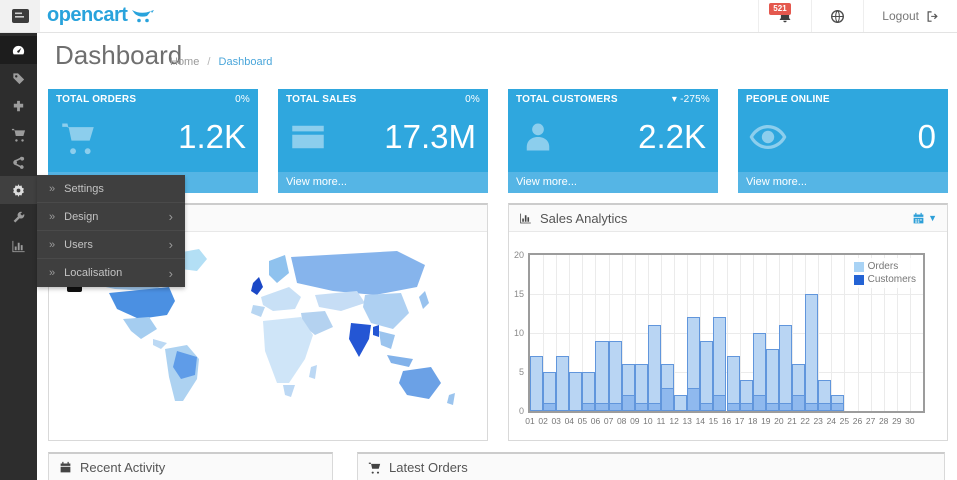 This screenshot has height=480, width=957. I want to click on x-axis-tick-label: 05, so click(582, 421).